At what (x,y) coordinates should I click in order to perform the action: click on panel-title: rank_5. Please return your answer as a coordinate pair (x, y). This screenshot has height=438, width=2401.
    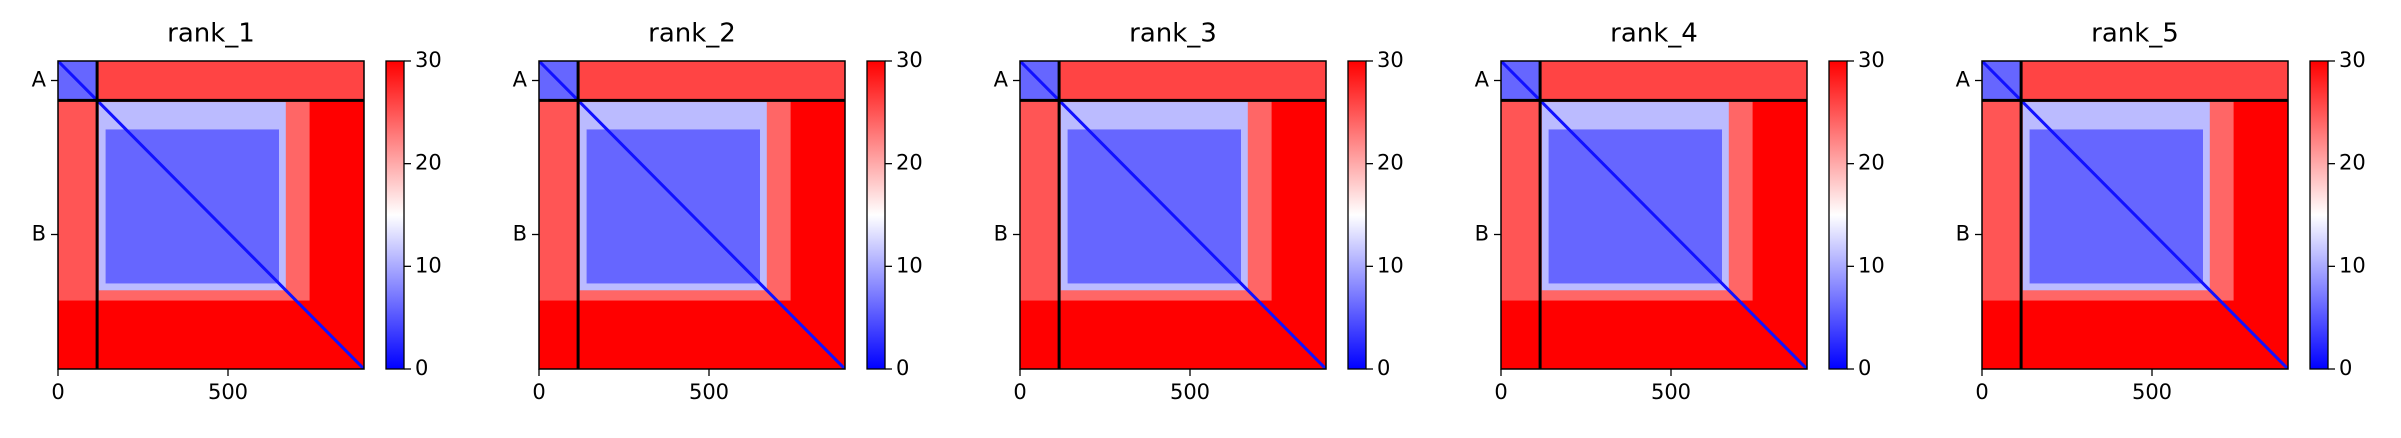
    Looking at the image, I should click on (2135, 34).